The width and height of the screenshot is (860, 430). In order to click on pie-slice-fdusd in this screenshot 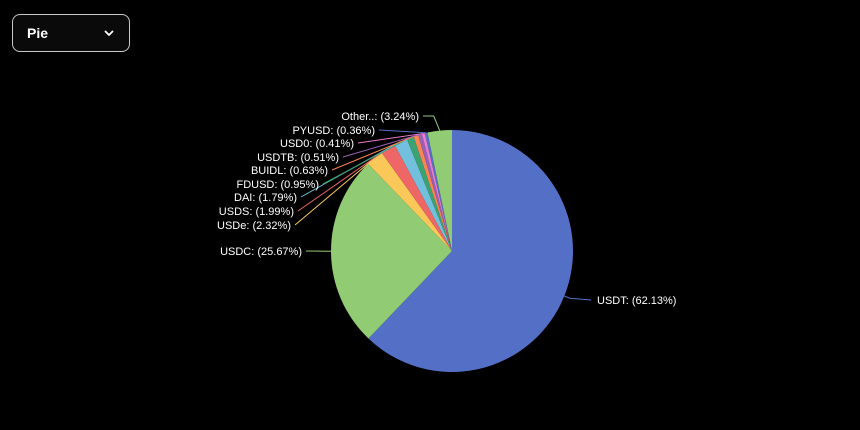, I will do `click(429, 193)`.